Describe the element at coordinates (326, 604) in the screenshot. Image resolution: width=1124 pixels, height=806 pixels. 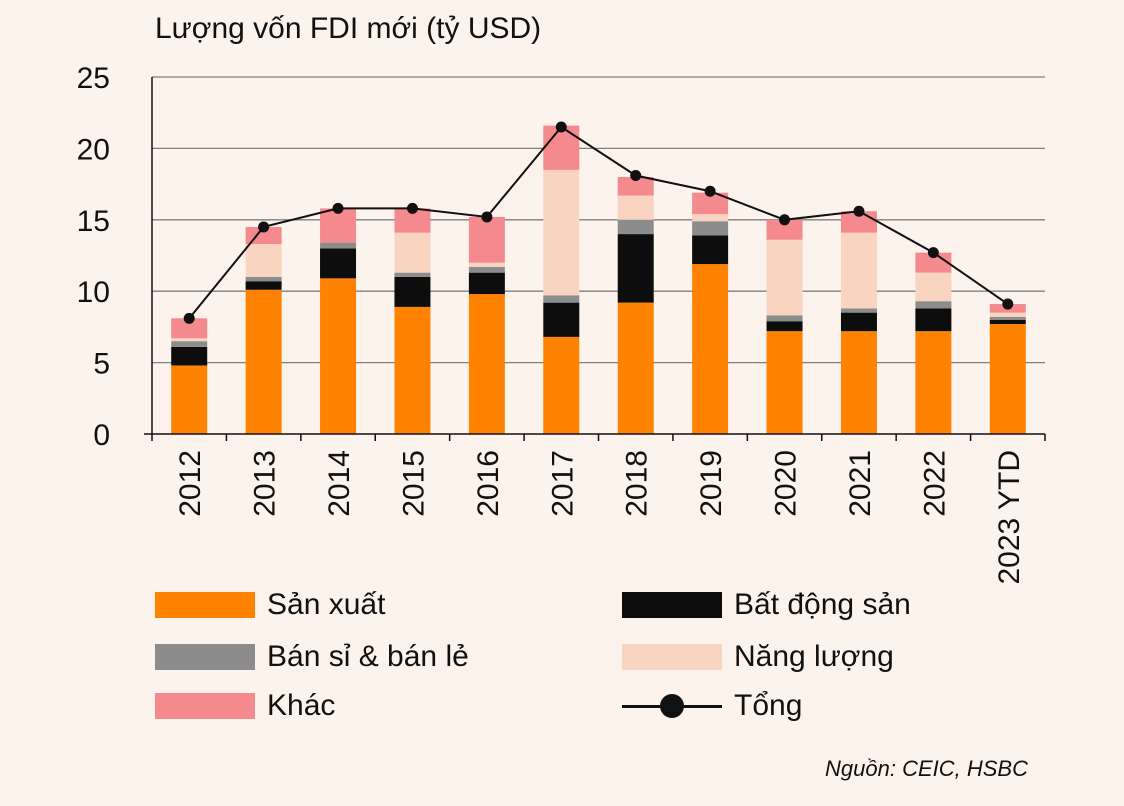
I see `legend-label-san-xuat: Sản xuất` at that location.